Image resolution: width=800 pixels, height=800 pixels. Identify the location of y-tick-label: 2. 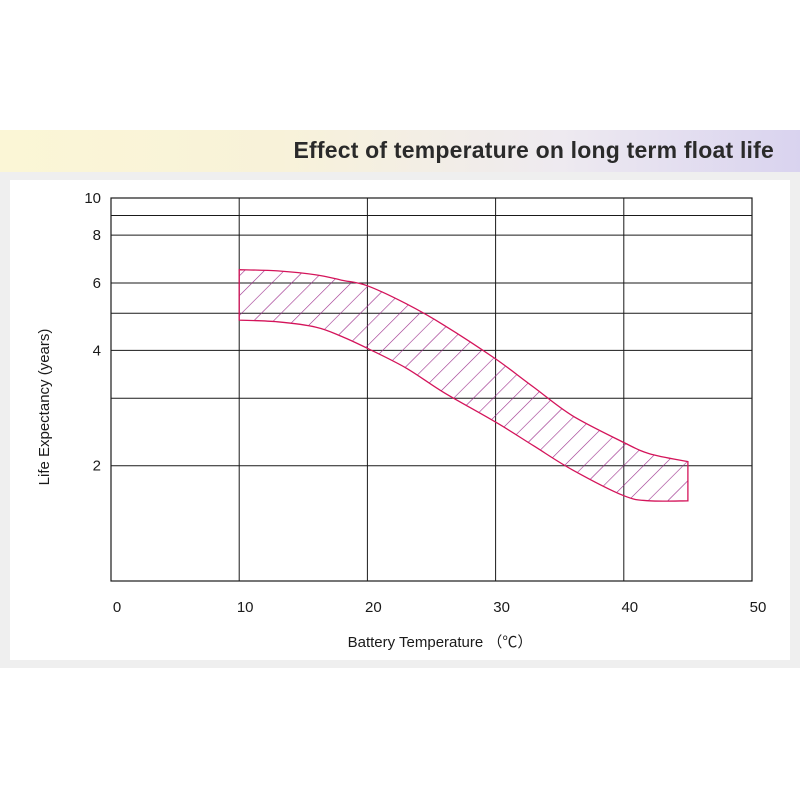
(97, 466).